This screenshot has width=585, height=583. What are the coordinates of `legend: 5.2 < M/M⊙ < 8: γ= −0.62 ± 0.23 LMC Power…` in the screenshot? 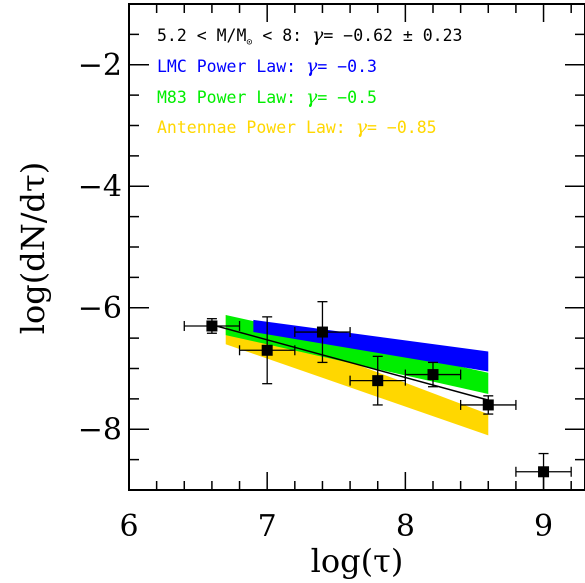 It's located at (309, 81).